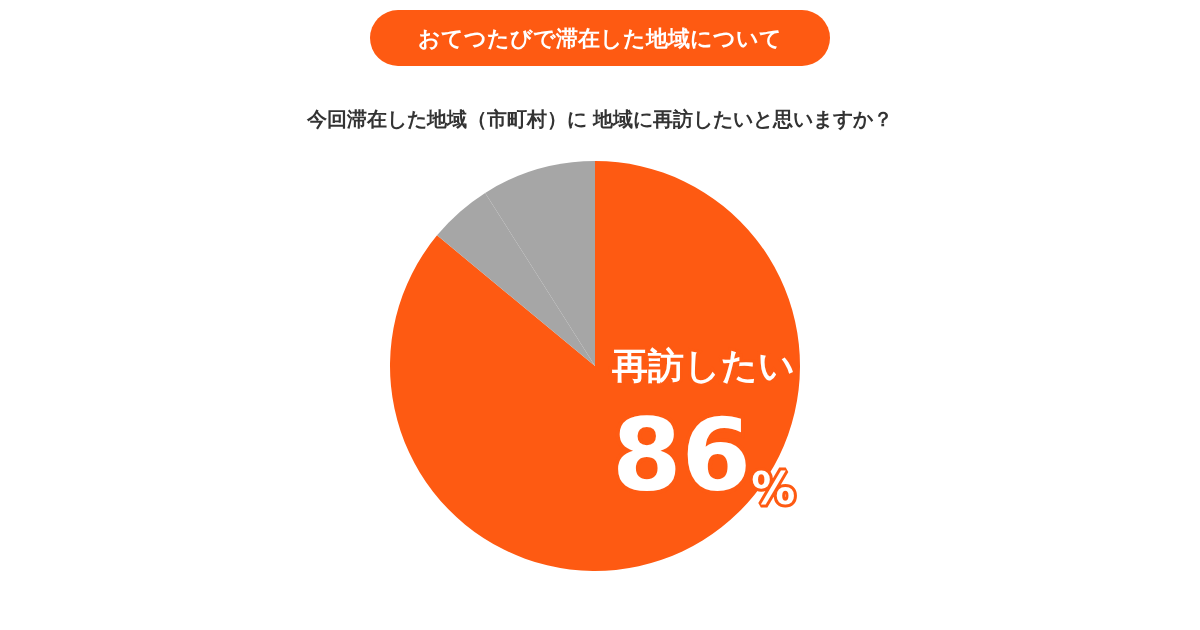 This screenshot has width=1200, height=630. Describe the element at coordinates (599, 119) in the screenshot. I see `chart-subtitle: 今回滞在した地域（市町村）に 地域に再訪したいと思いますか？` at that location.